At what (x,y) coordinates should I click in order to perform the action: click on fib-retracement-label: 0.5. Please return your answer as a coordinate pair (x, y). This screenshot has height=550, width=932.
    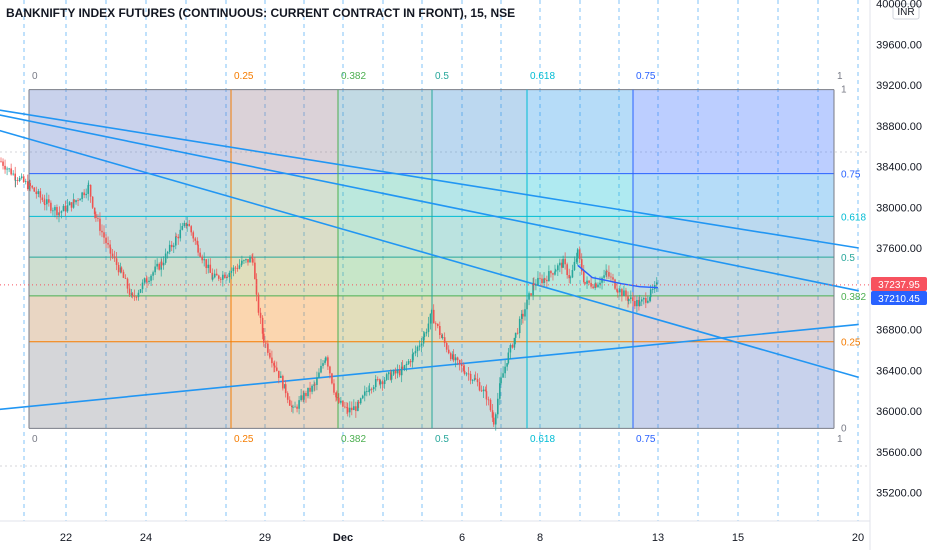
    Looking at the image, I should click on (848, 258).